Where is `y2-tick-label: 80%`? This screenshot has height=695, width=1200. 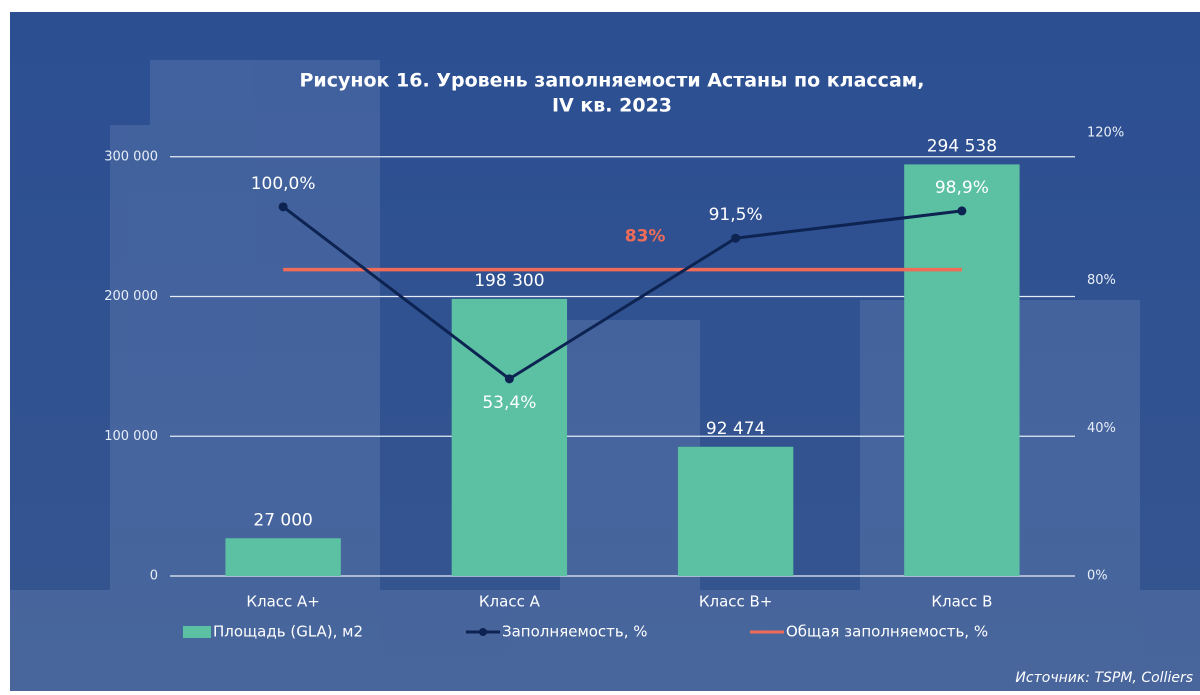
y2-tick-label: 80% is located at coordinates (1101, 280).